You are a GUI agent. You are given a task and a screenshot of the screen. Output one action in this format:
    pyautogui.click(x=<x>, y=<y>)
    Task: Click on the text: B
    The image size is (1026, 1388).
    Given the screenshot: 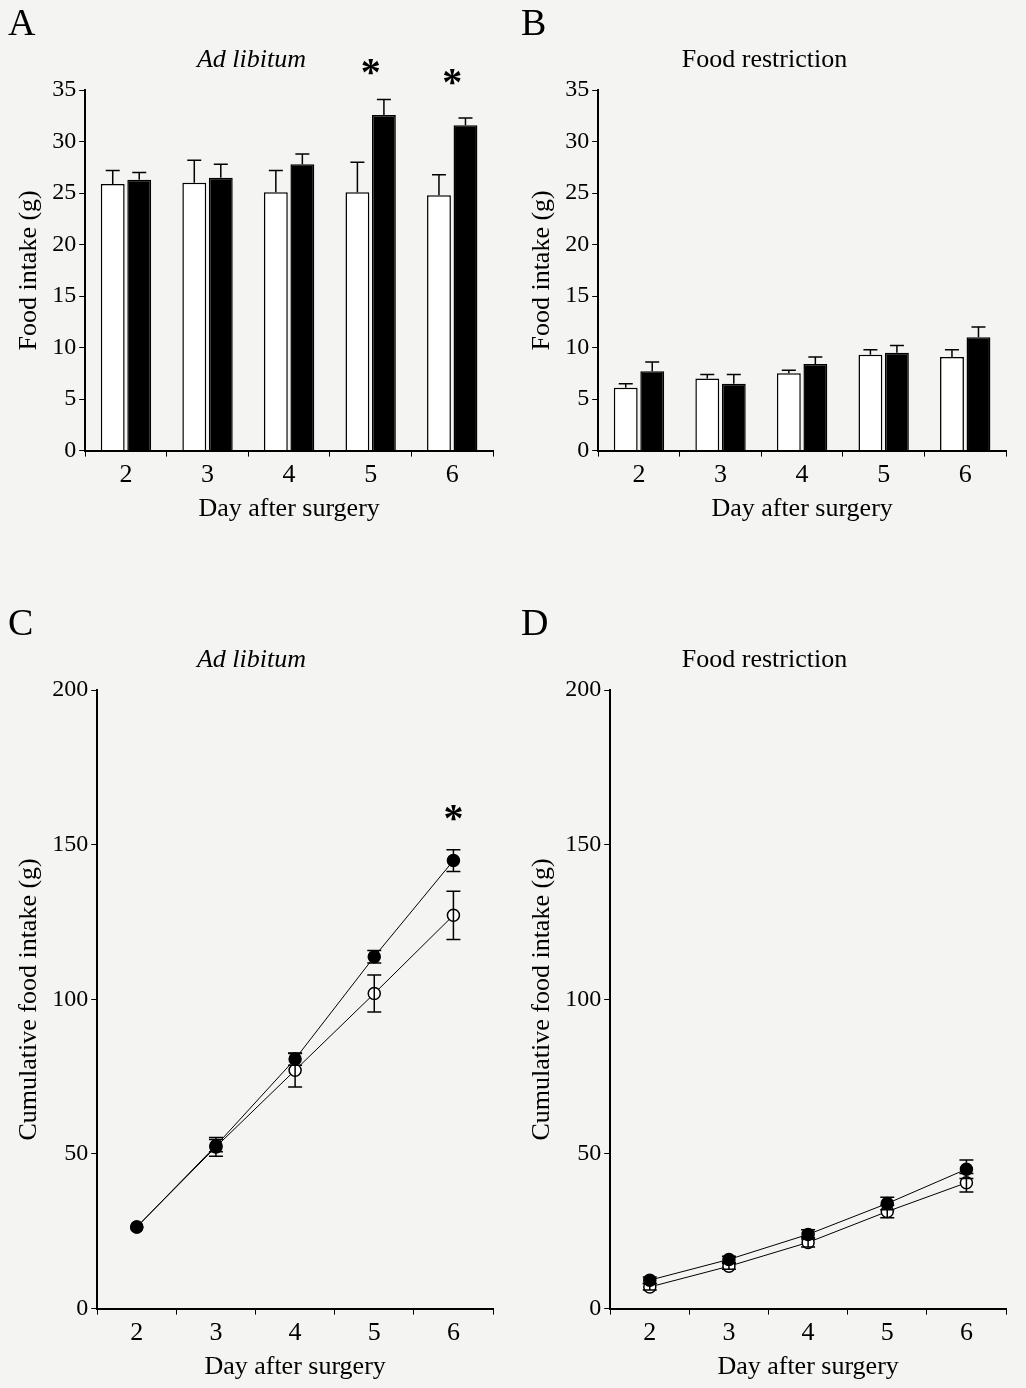 What is the action you would take?
    pyautogui.click(x=534, y=22)
    